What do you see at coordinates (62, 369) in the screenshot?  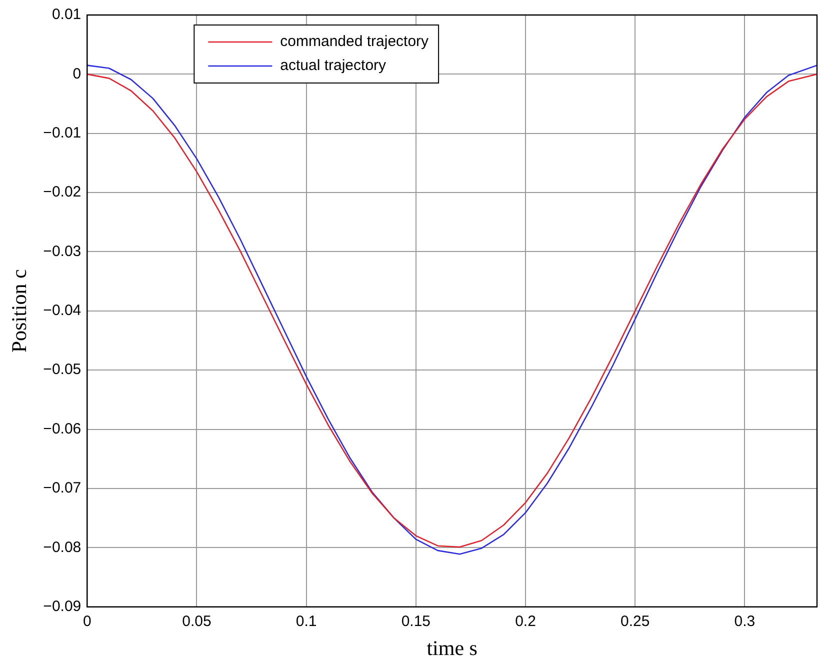 I see `y-tick-label: −0.05` at bounding box center [62, 369].